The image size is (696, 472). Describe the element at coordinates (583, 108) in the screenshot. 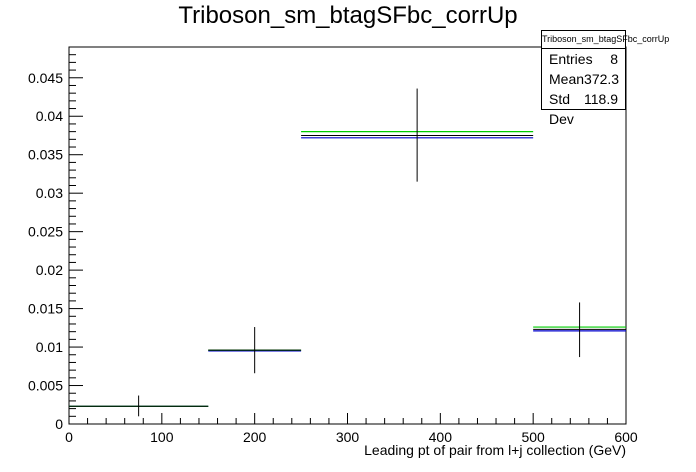

I see `stats-row-stddev: Std Dev 118.9` at that location.